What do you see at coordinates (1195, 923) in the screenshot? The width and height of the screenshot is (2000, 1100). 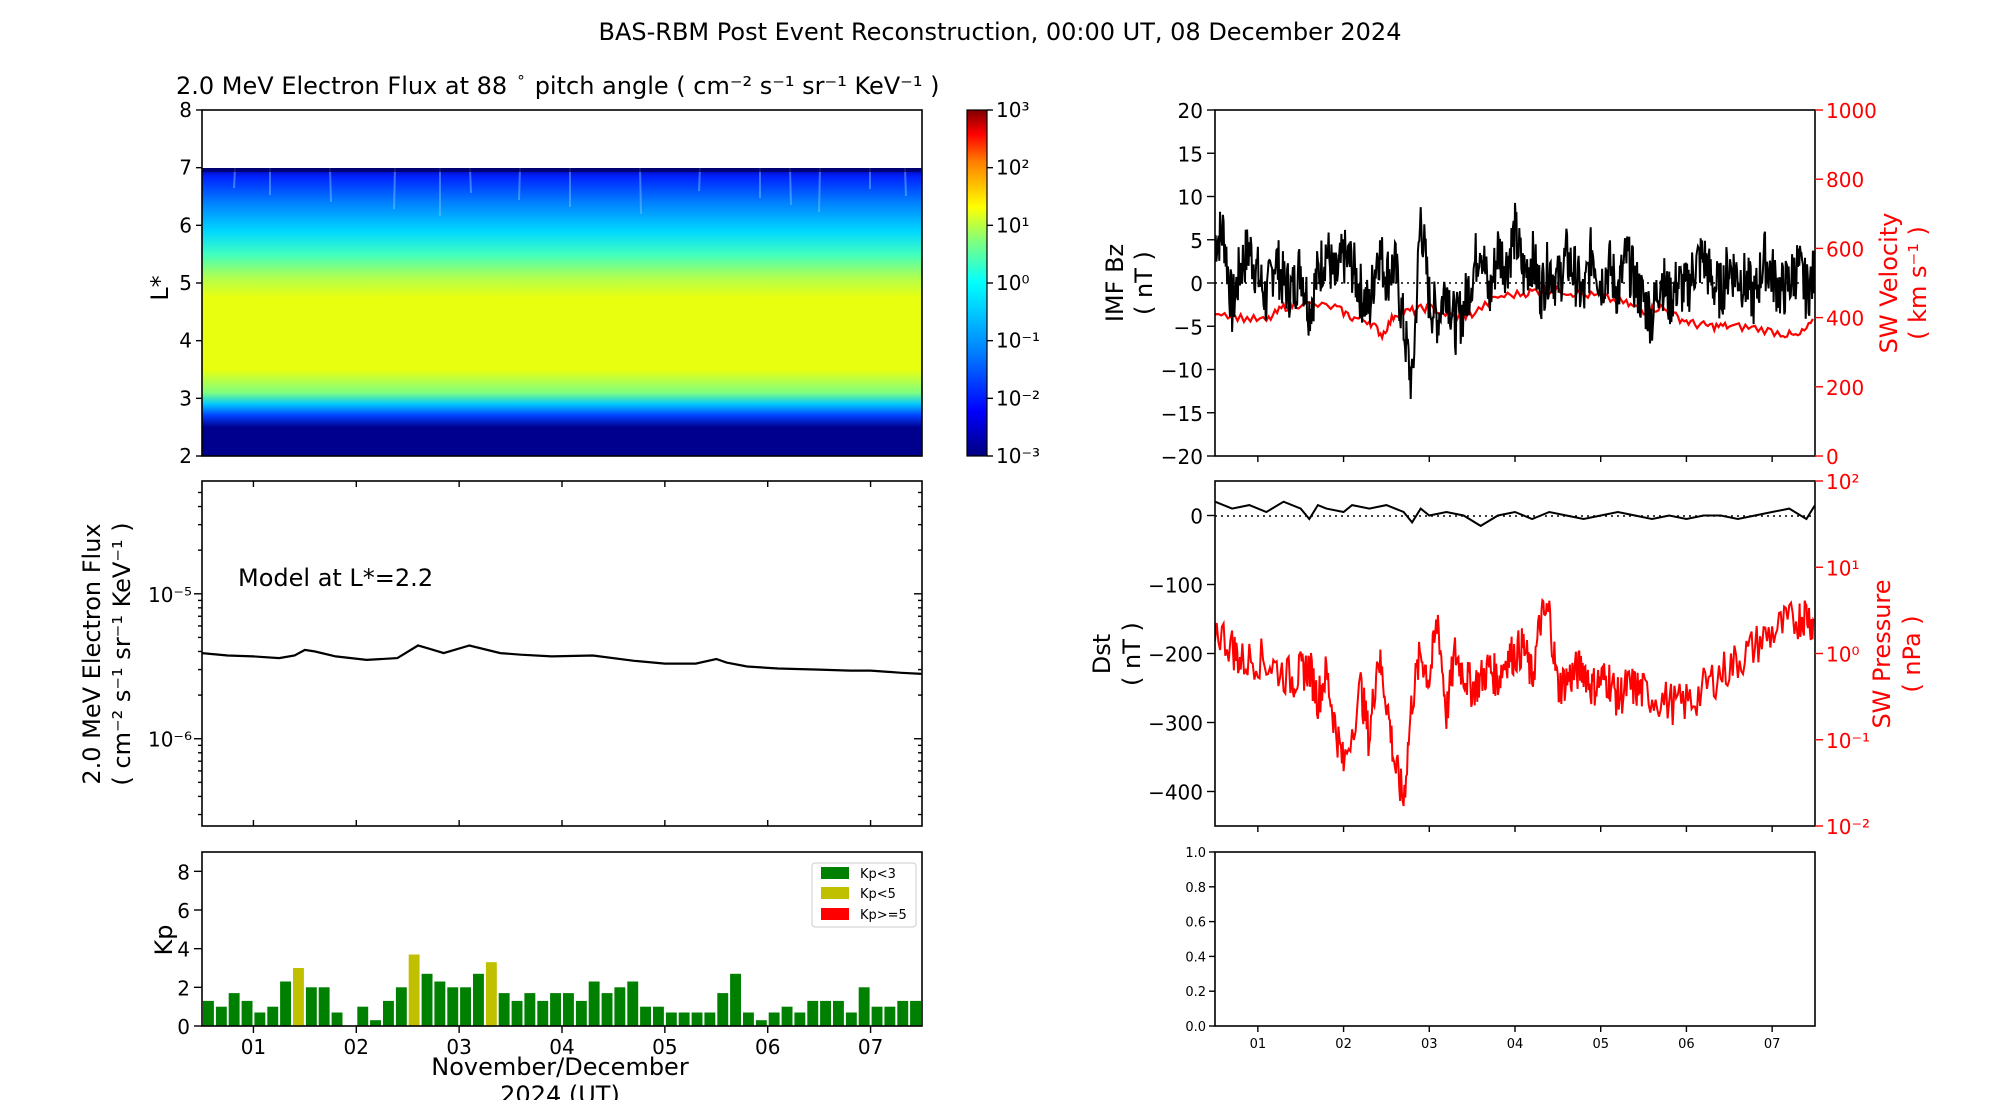 I see `empty-ytick-label: 0.6` at bounding box center [1195, 923].